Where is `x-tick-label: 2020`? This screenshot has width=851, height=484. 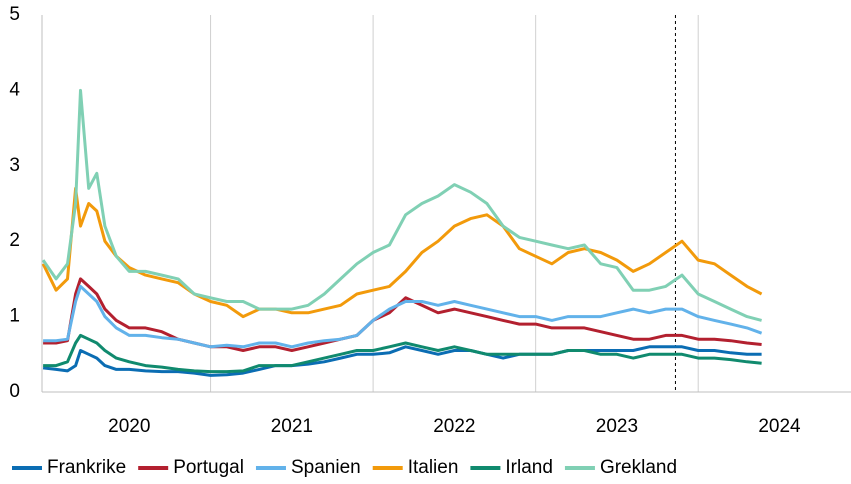 x-tick-label: 2020 is located at coordinates (129, 426).